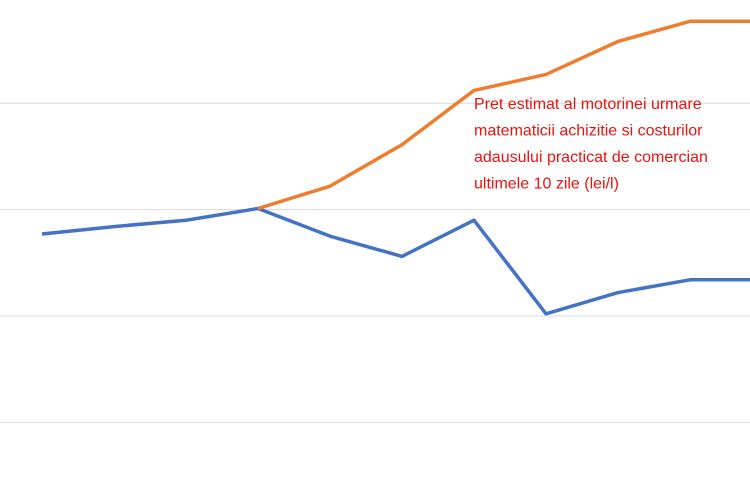 The height and width of the screenshot is (500, 750). Describe the element at coordinates (546, 184) in the screenshot. I see `annotation-line: ultimele 10 zile (lei/l)` at that location.